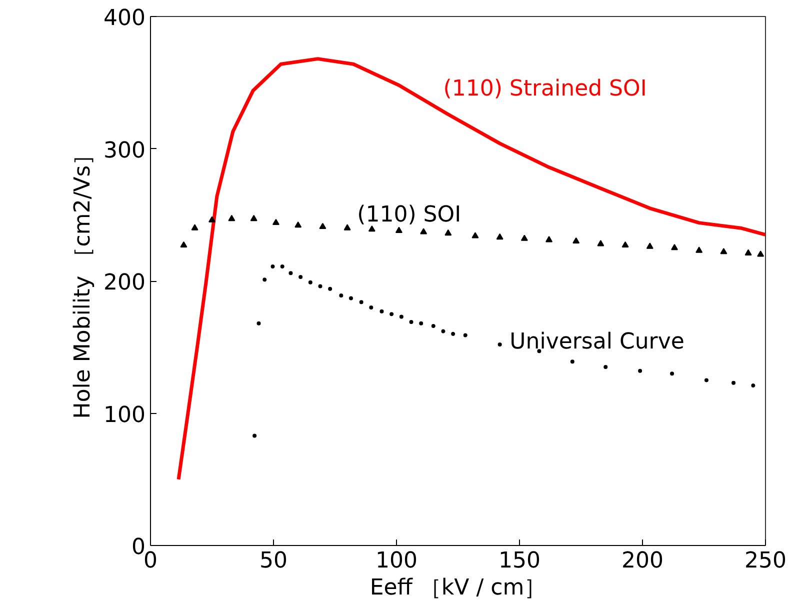 Image resolution: width=793 pixels, height=603 pixels. I want to click on y-tick-label: 100, so click(125, 415).